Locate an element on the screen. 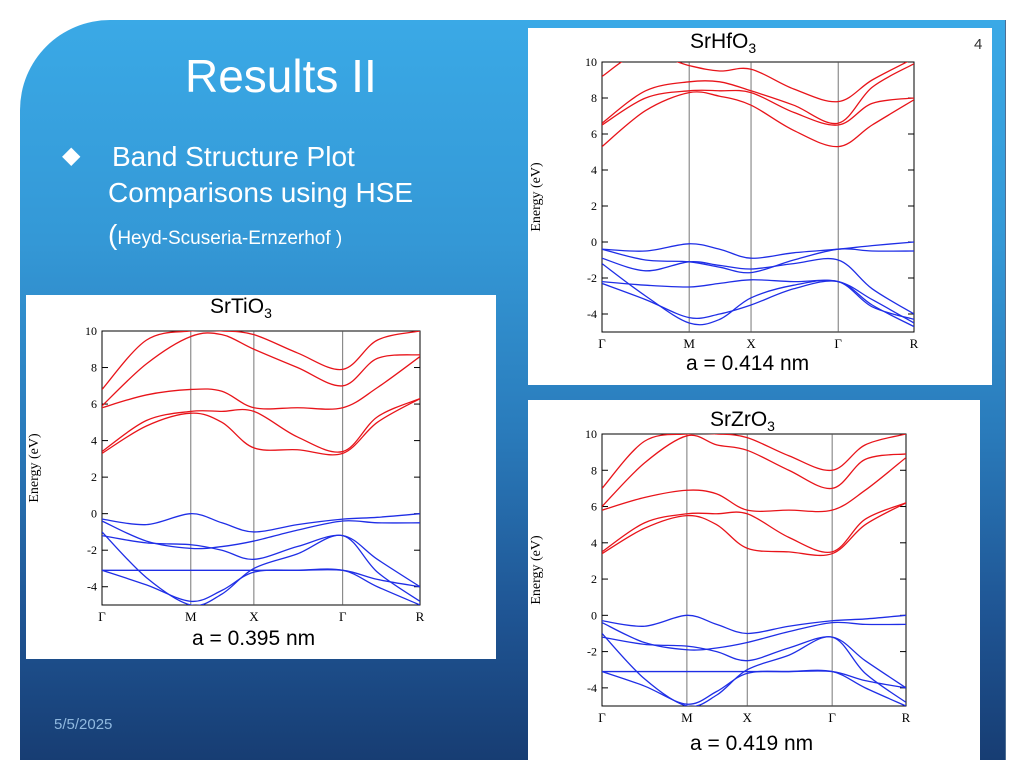 This screenshot has height=773, width=1024. srzro3-subscript: 3 is located at coordinates (771, 426).